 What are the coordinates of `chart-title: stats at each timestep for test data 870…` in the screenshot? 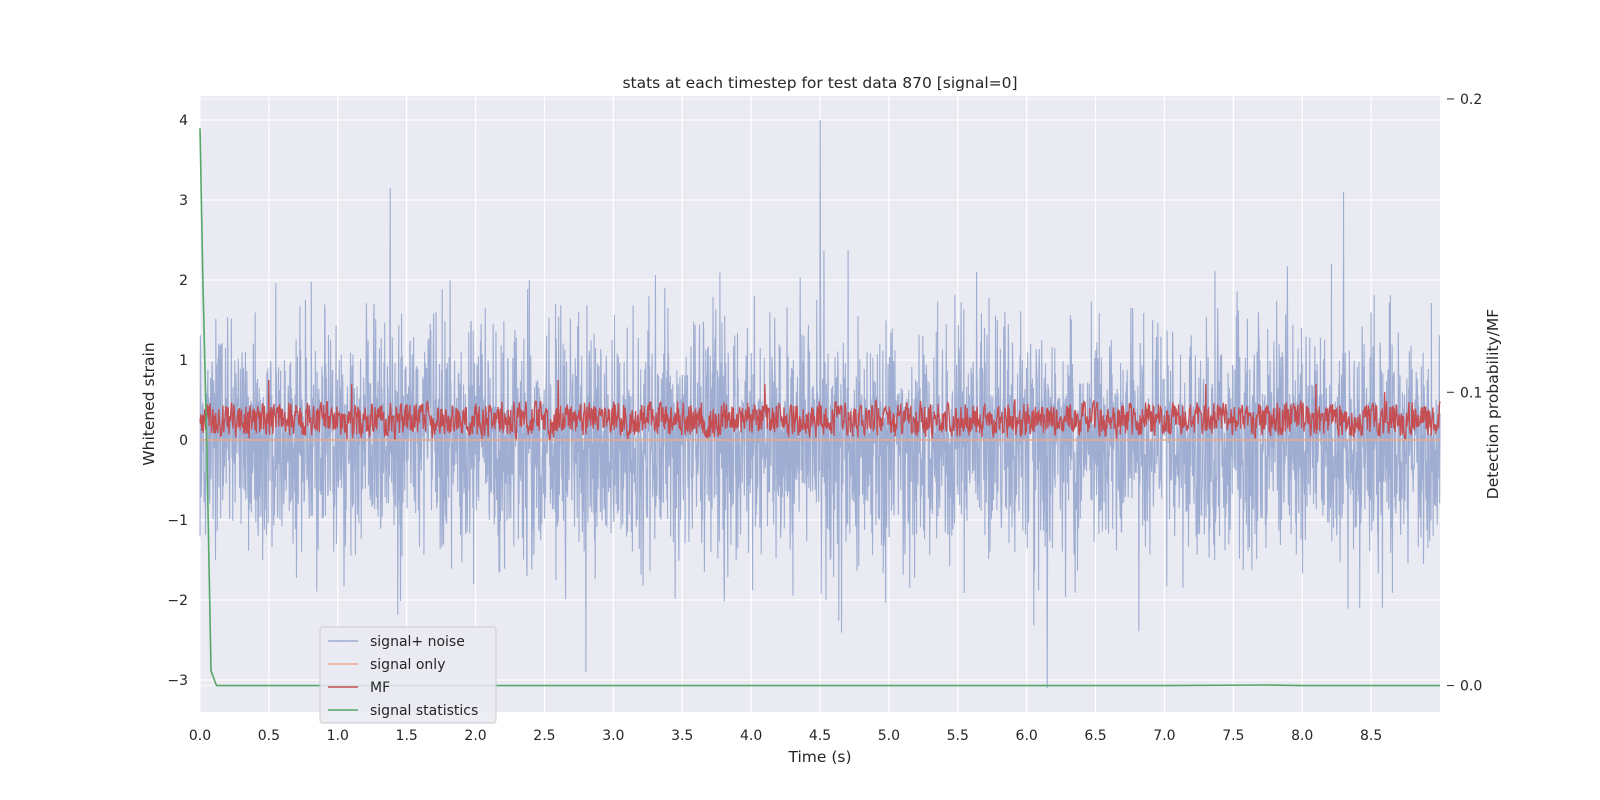 It's located at (819, 83).